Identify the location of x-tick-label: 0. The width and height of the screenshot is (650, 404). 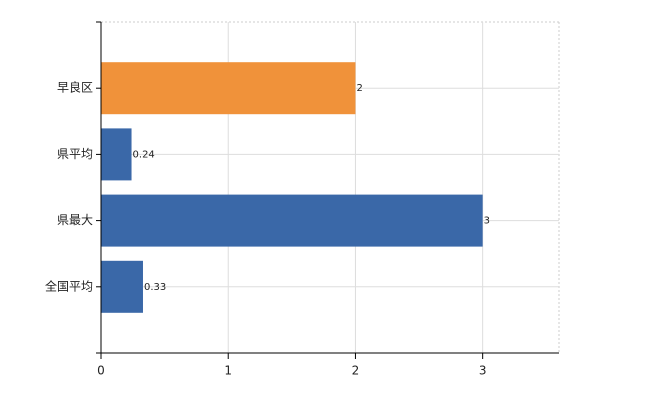
(101, 371).